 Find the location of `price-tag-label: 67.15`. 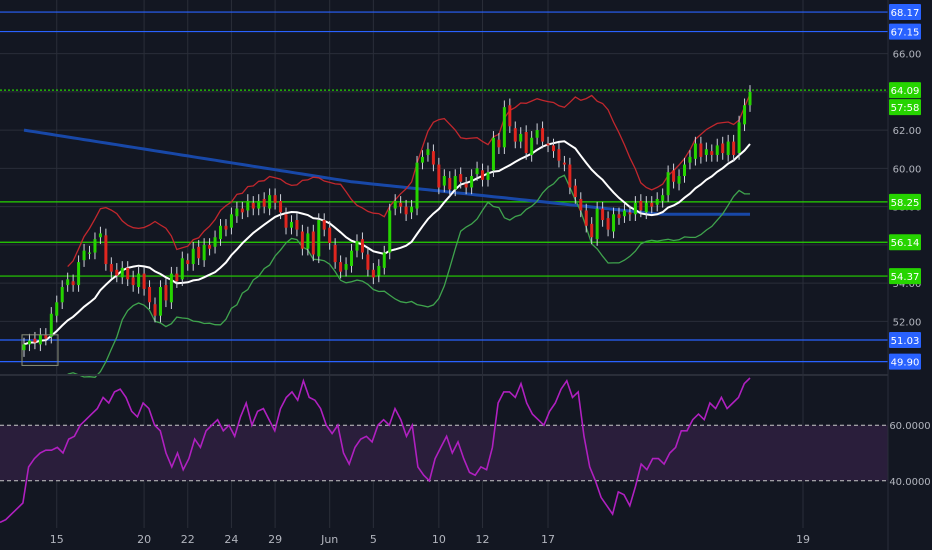

price-tag-label: 67.15 is located at coordinates (905, 33).